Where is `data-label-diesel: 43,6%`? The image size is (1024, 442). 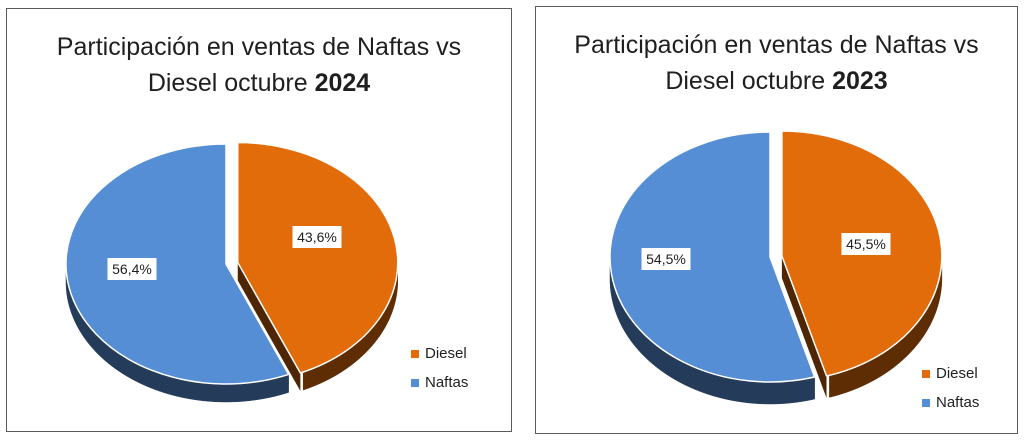 data-label-diesel: 43,6% is located at coordinates (317, 237).